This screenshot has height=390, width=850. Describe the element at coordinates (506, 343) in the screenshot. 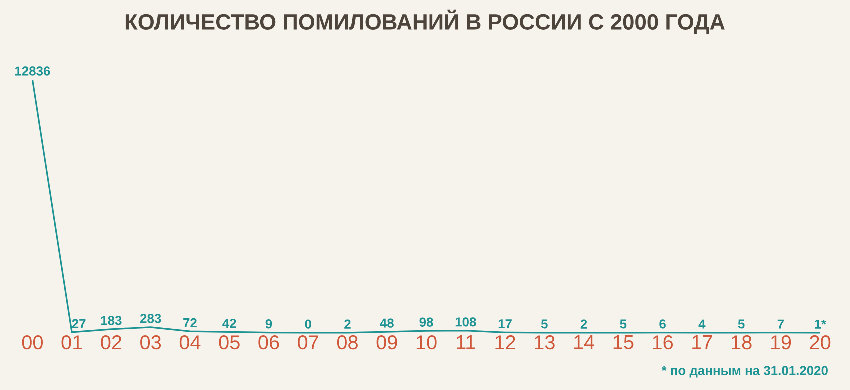

I see `x-tick-label: 12` at that location.